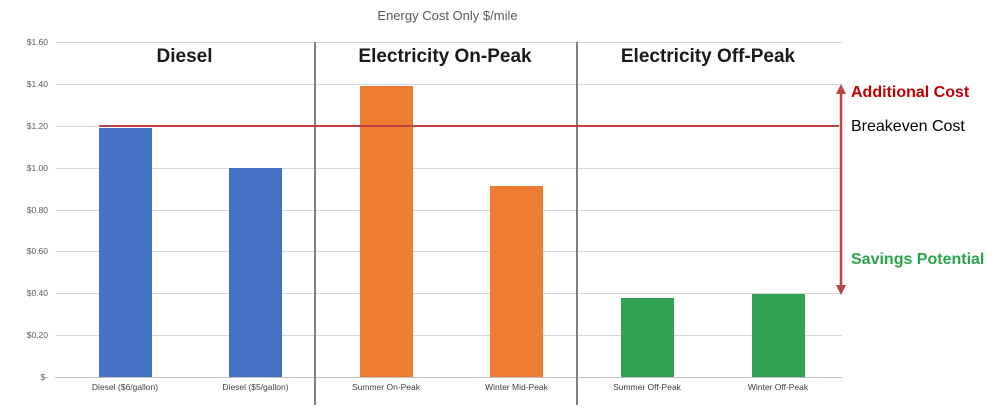 The height and width of the screenshot is (408, 1000). What do you see at coordinates (37, 83) in the screenshot?
I see `y-axis-label: $1.40` at bounding box center [37, 83].